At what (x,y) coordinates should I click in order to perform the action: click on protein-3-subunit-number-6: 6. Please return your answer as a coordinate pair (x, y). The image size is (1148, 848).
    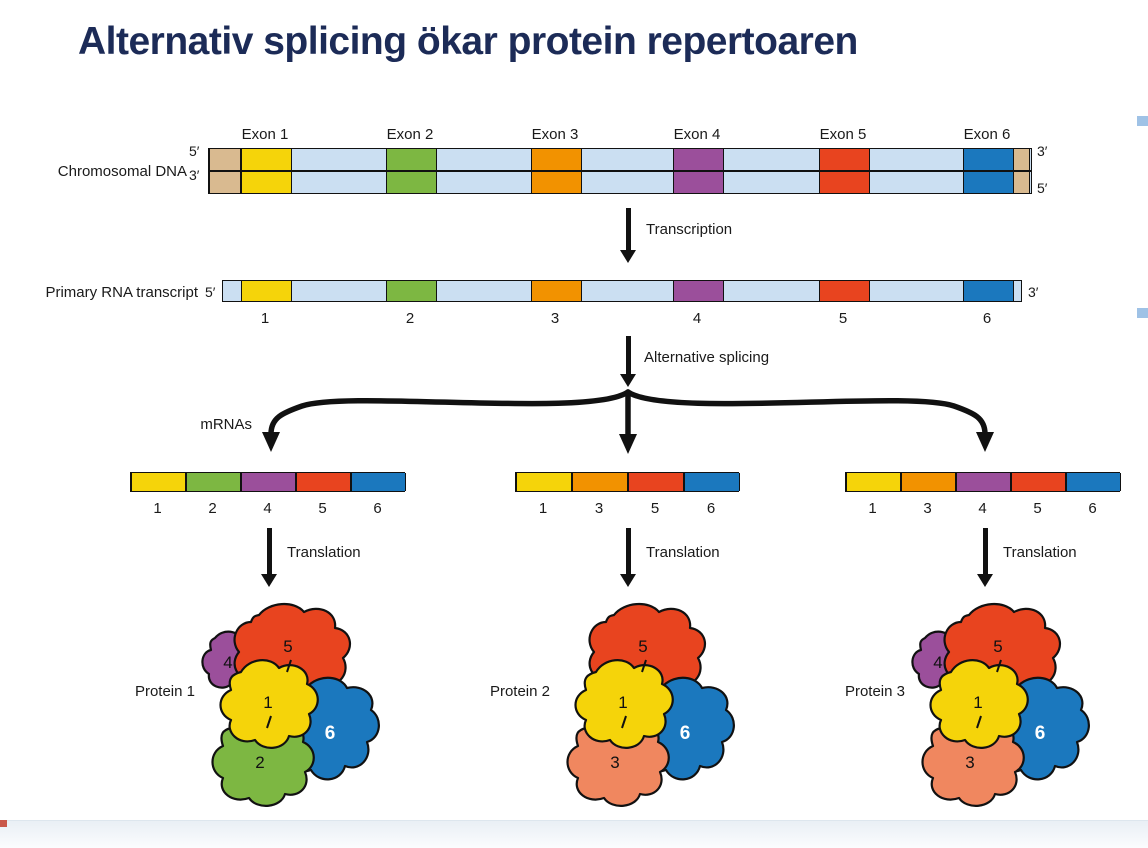
    Looking at the image, I should click on (1040, 733).